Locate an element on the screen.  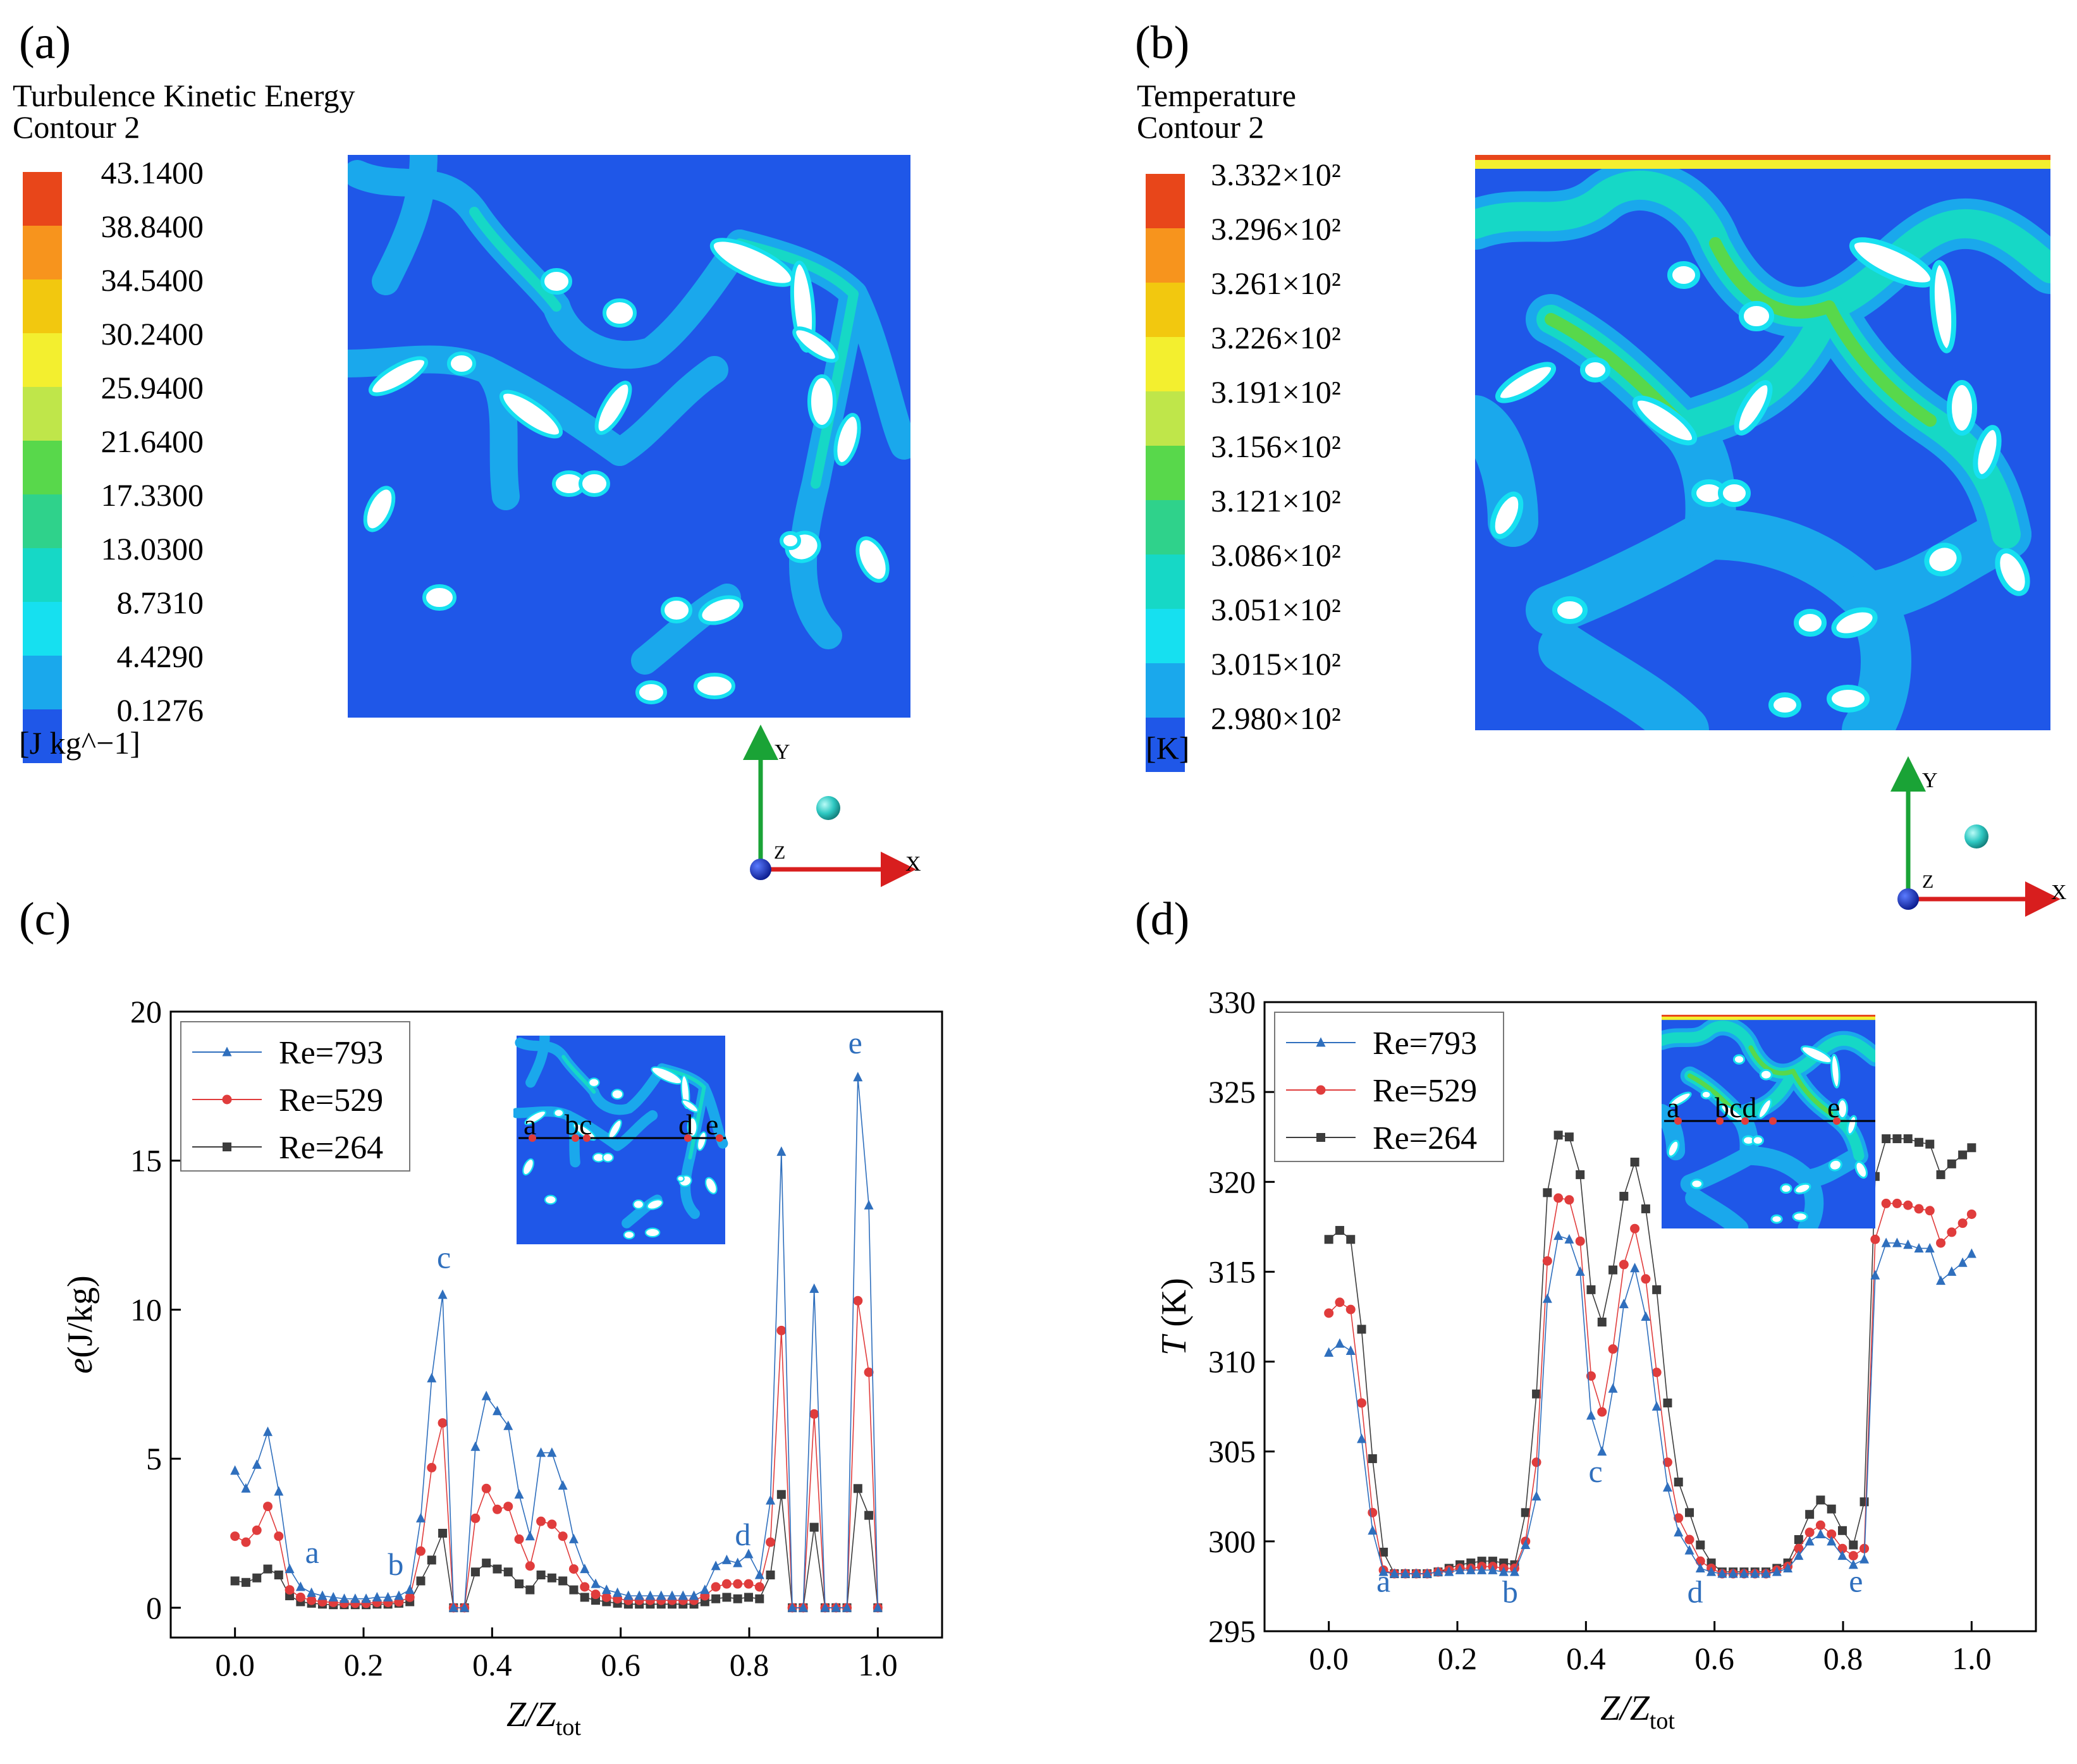
y-tick-label: 10 is located at coordinates (146, 1309).